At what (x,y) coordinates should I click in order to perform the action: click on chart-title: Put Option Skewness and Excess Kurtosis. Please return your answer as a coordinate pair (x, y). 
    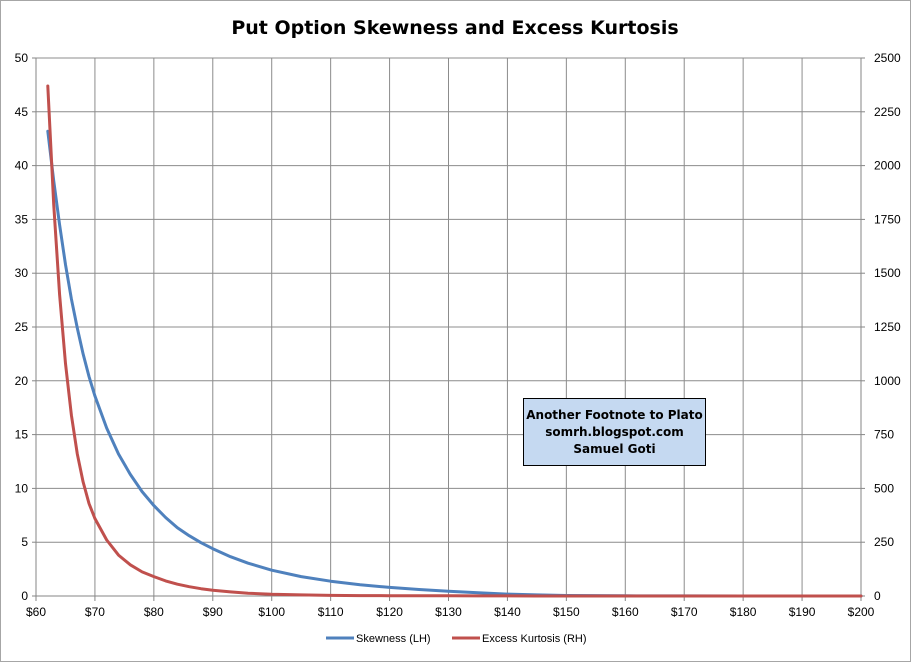
    Looking at the image, I should click on (454, 28).